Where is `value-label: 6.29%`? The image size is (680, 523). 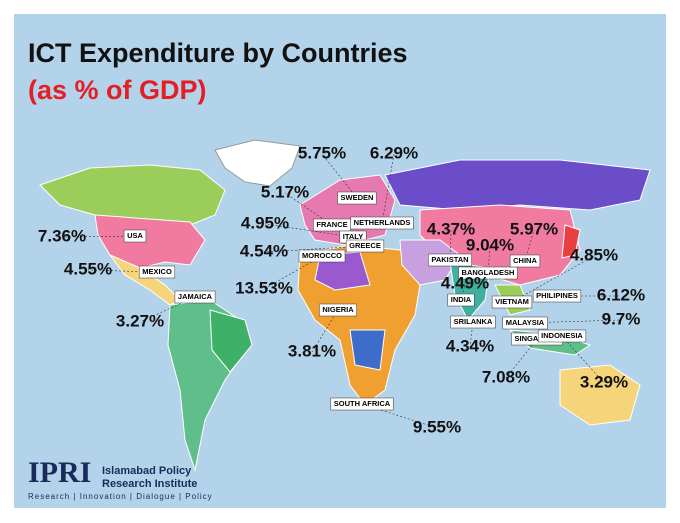 value-label: 6.29% is located at coordinates (394, 152).